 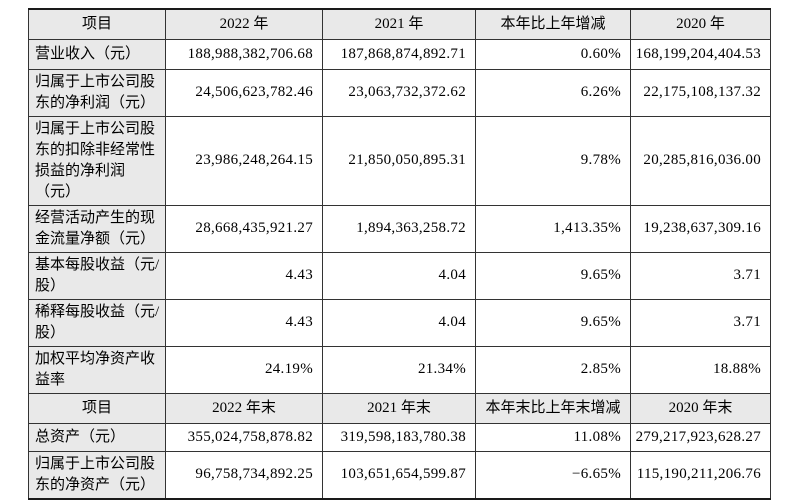 I want to click on value-yoy-change: 0.60%, so click(x=553, y=54).